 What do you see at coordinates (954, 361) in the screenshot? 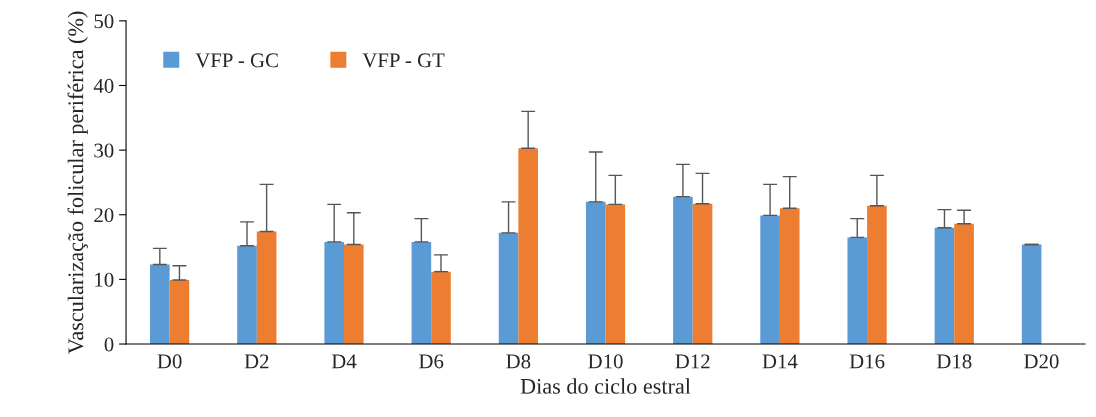
I see `x-tick-label: D18` at bounding box center [954, 361].